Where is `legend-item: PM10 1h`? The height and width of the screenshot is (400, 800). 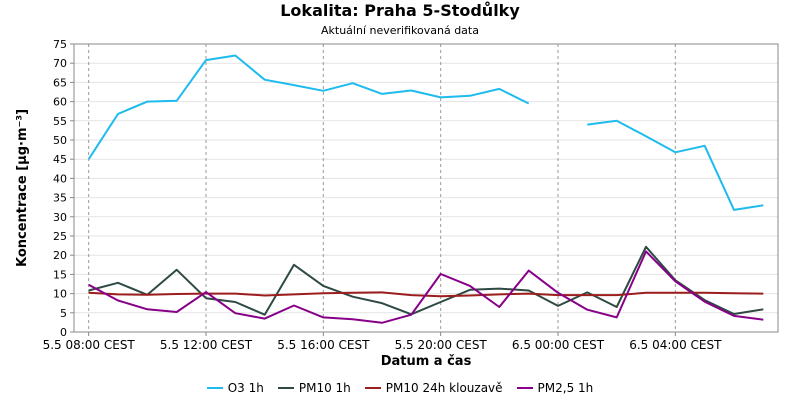 legend-item: PM10 1h is located at coordinates (314, 388).